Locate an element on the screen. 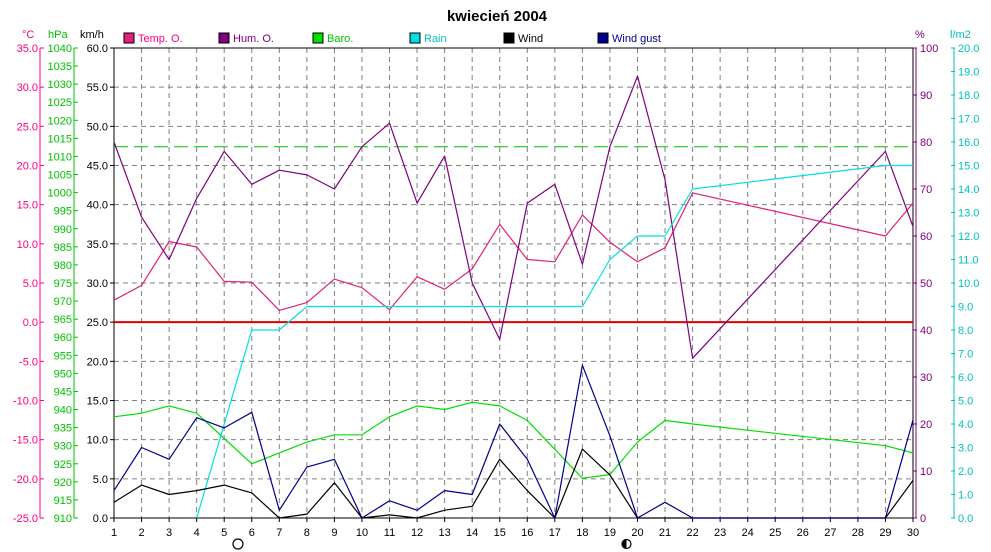 The width and height of the screenshot is (991, 552). hum-tick-label: 90 is located at coordinates (926, 96).